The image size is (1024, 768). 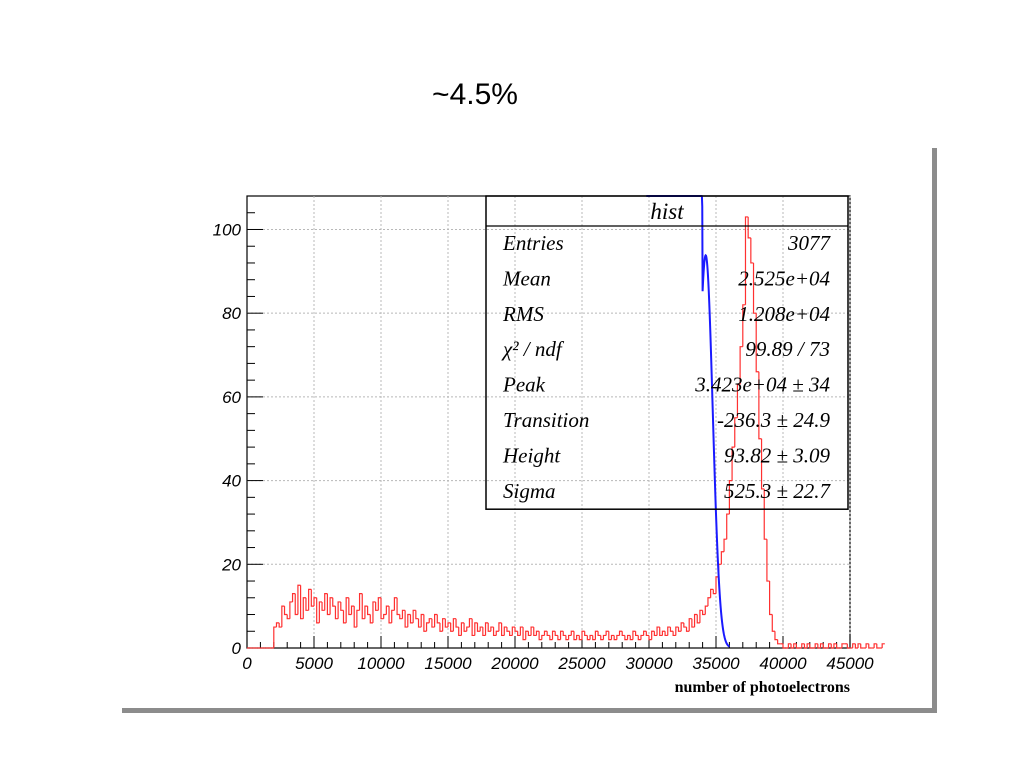 What do you see at coordinates (783, 663) in the screenshot?
I see `x-tick-label-8: 40000` at bounding box center [783, 663].